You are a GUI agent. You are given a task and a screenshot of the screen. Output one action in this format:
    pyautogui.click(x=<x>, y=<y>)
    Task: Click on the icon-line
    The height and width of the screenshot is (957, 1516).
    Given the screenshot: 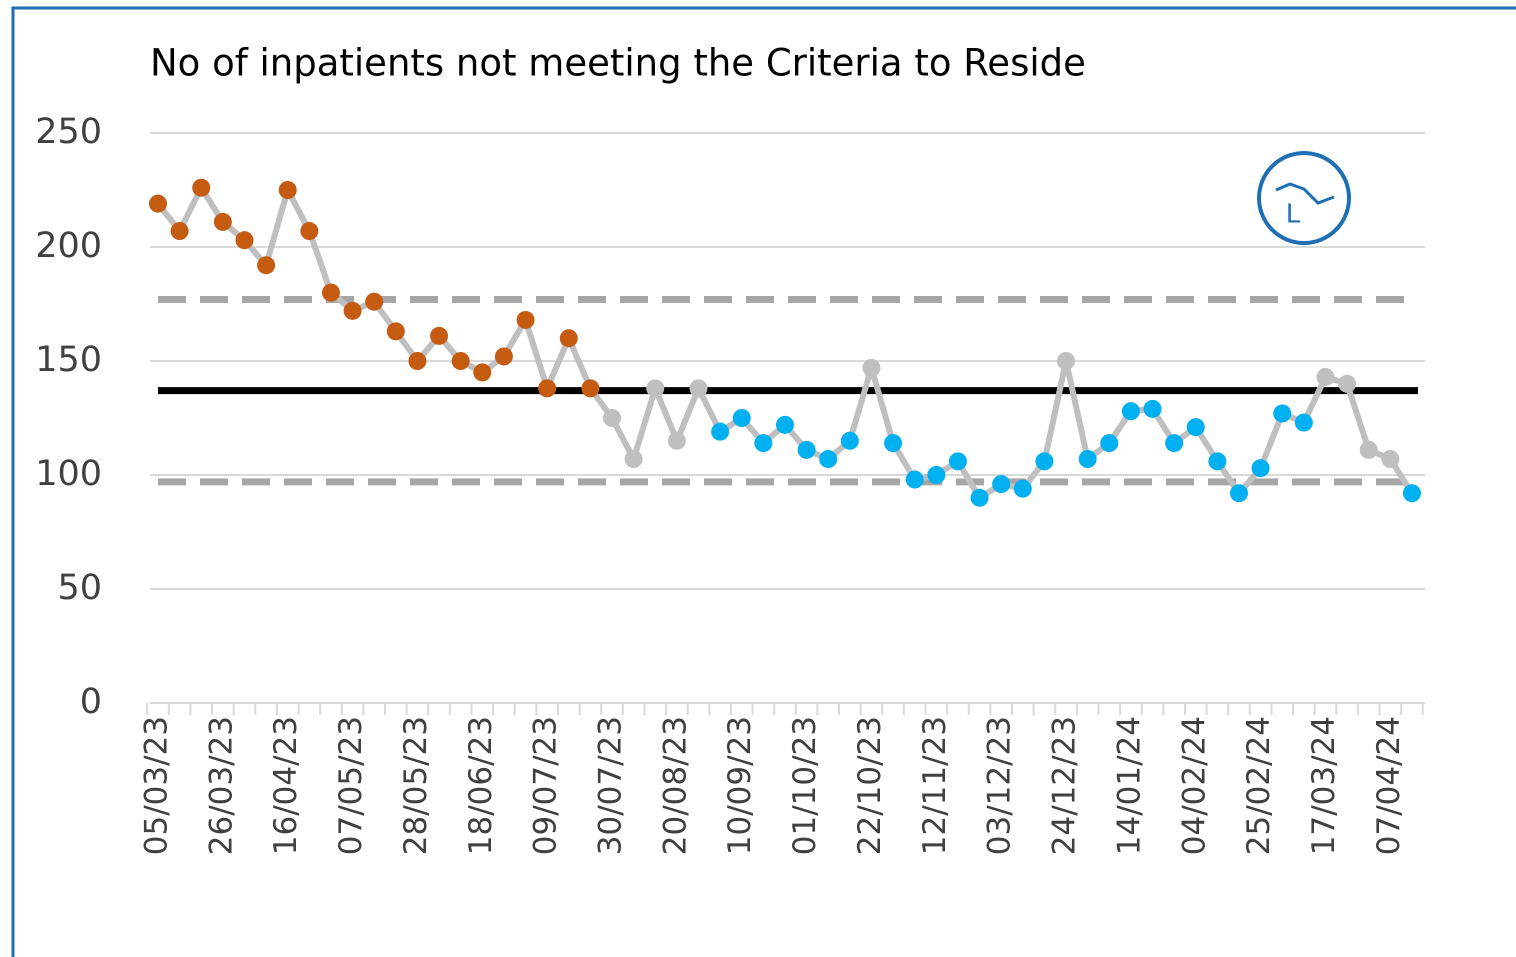 What is the action you would take?
    pyautogui.click(x=1305, y=193)
    